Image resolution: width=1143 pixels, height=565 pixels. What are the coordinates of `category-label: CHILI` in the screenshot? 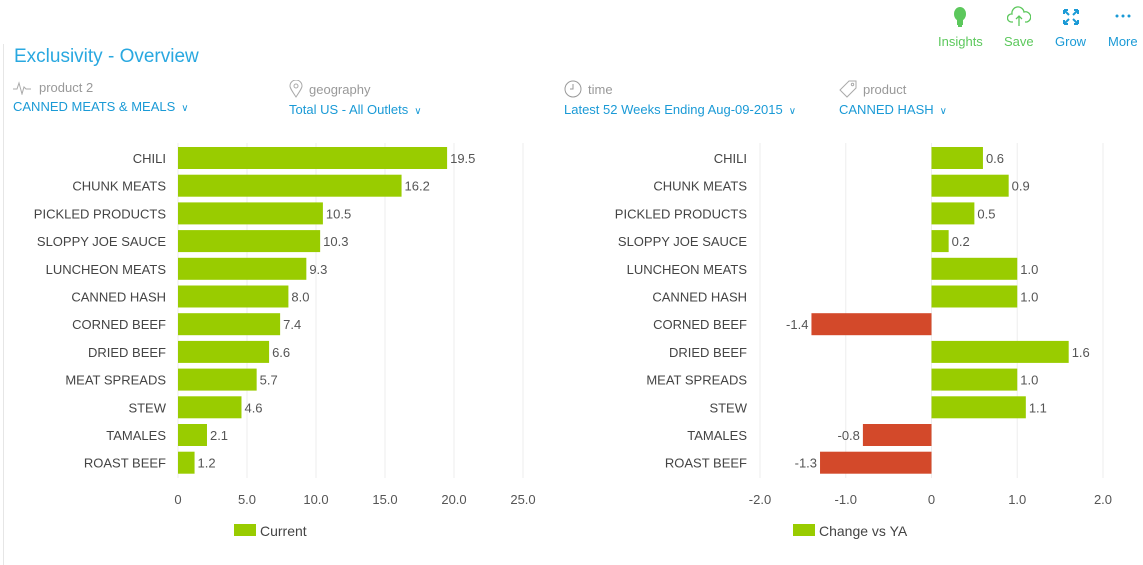 It's located at (149, 158).